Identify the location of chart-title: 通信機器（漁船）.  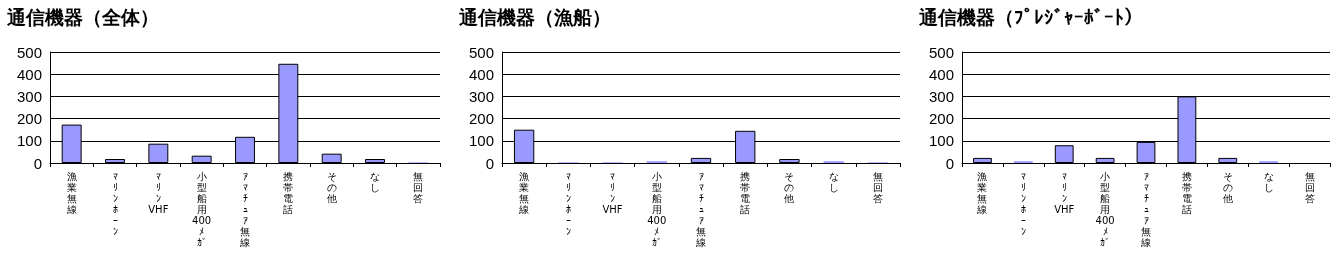
(534, 16).